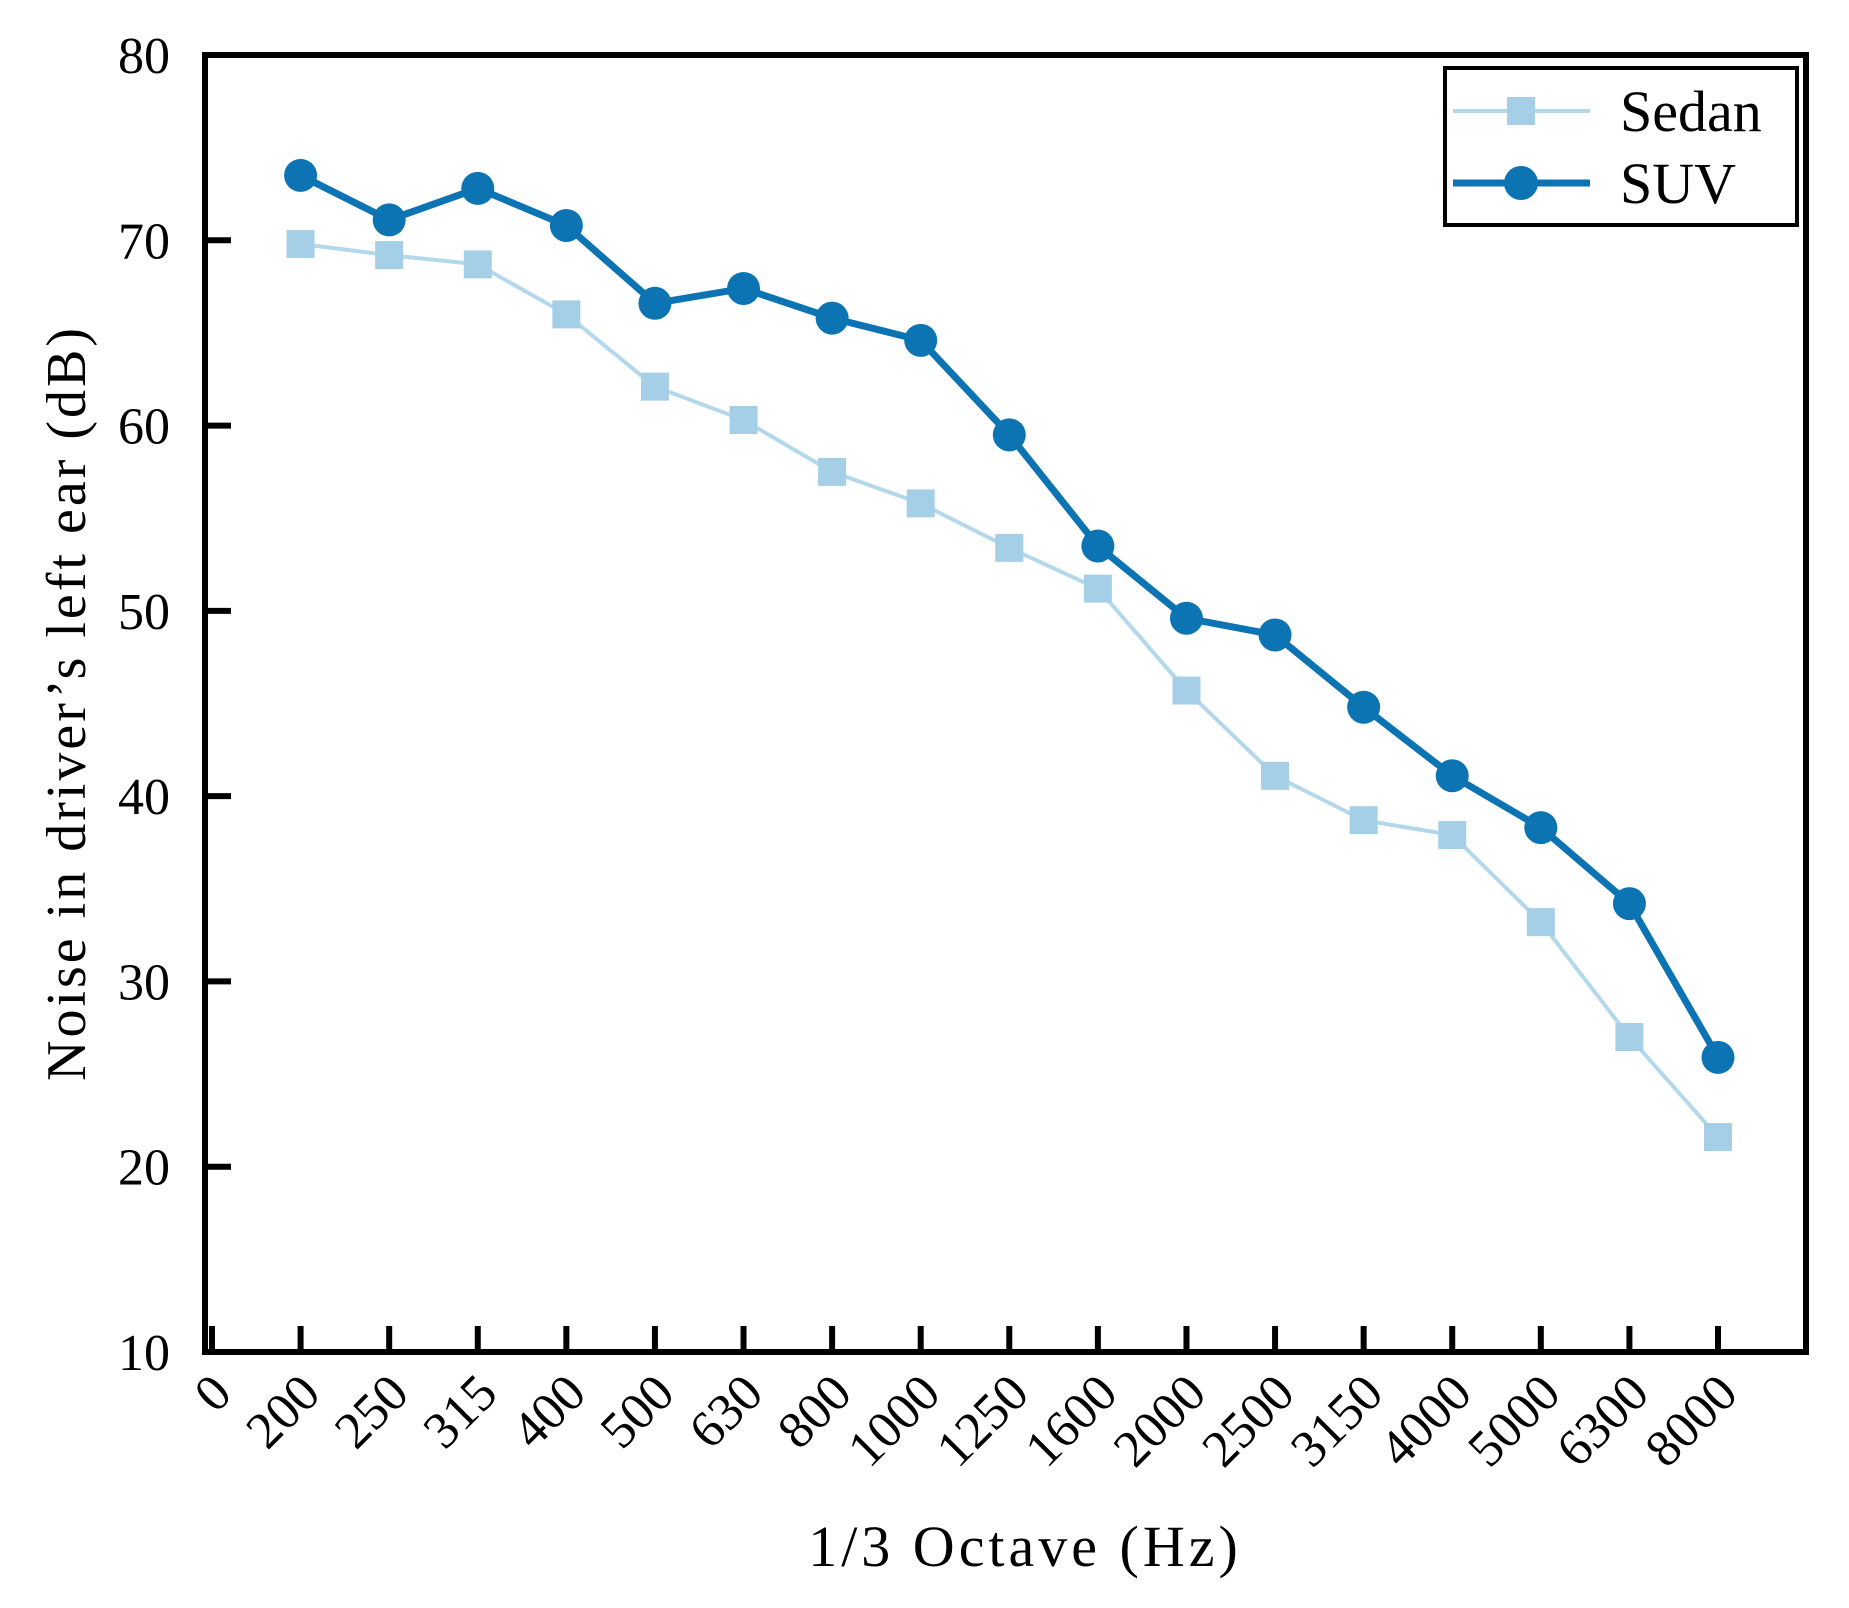  I want to click on legend-item-sedan: Sedan, so click(1607, 111).